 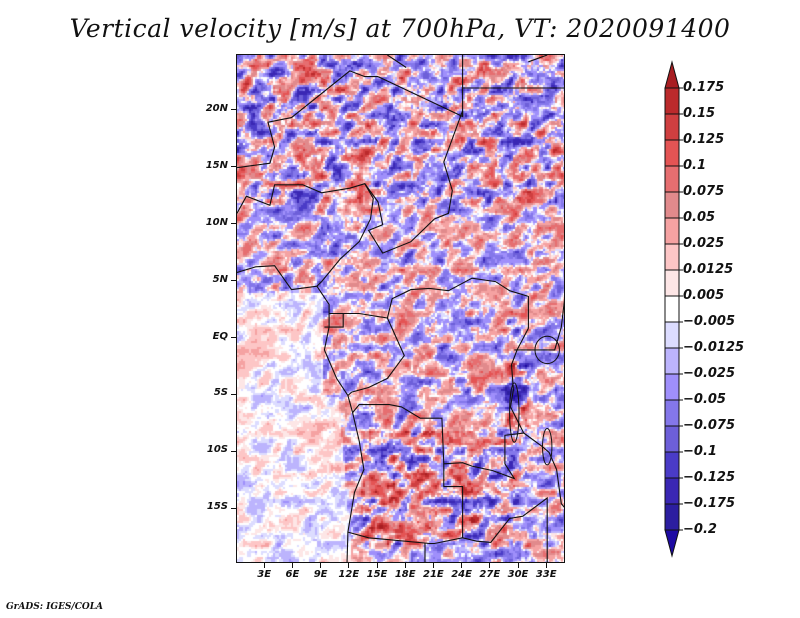 I want to click on lat-tick-label: 5S, so click(x=220, y=393).